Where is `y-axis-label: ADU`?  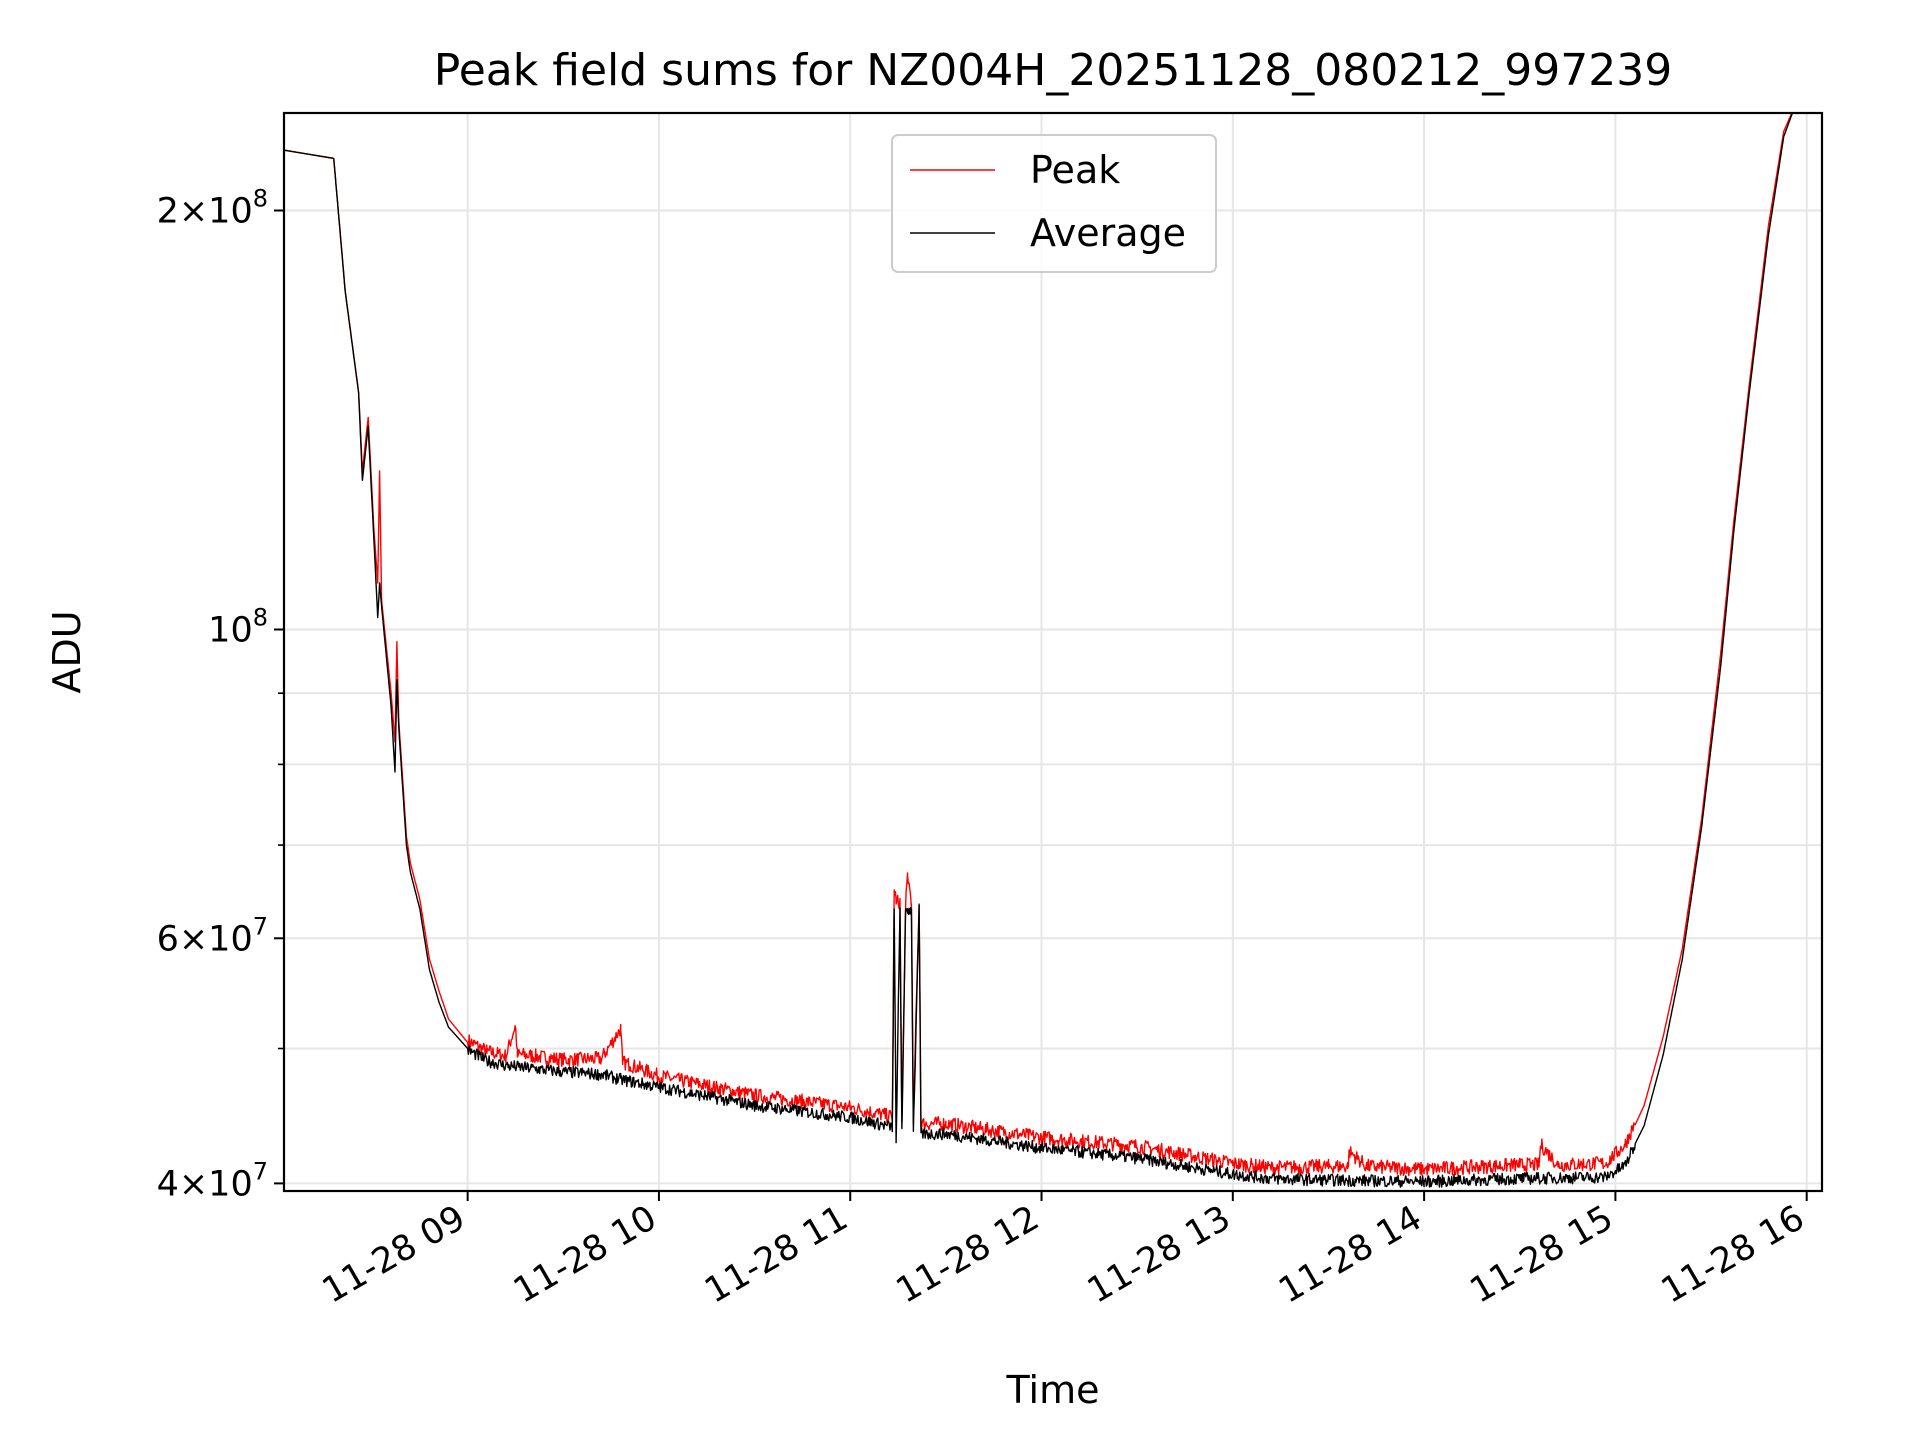 y-axis-label: ADU is located at coordinates (67, 651).